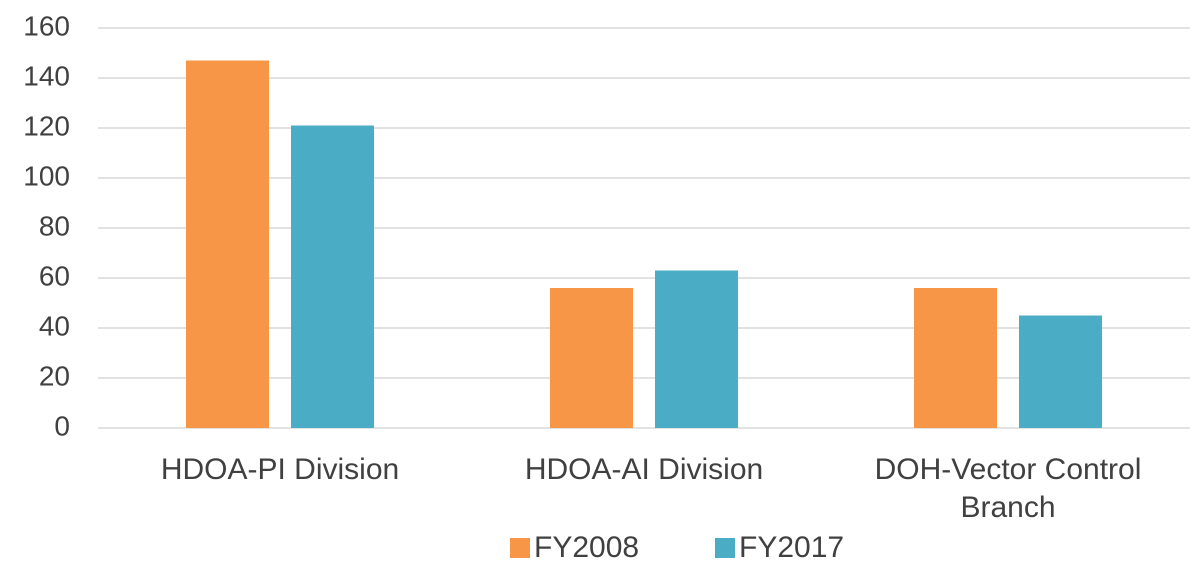 This screenshot has height=561, width=1201. I want to click on y-tick-label: 100, so click(46, 175).